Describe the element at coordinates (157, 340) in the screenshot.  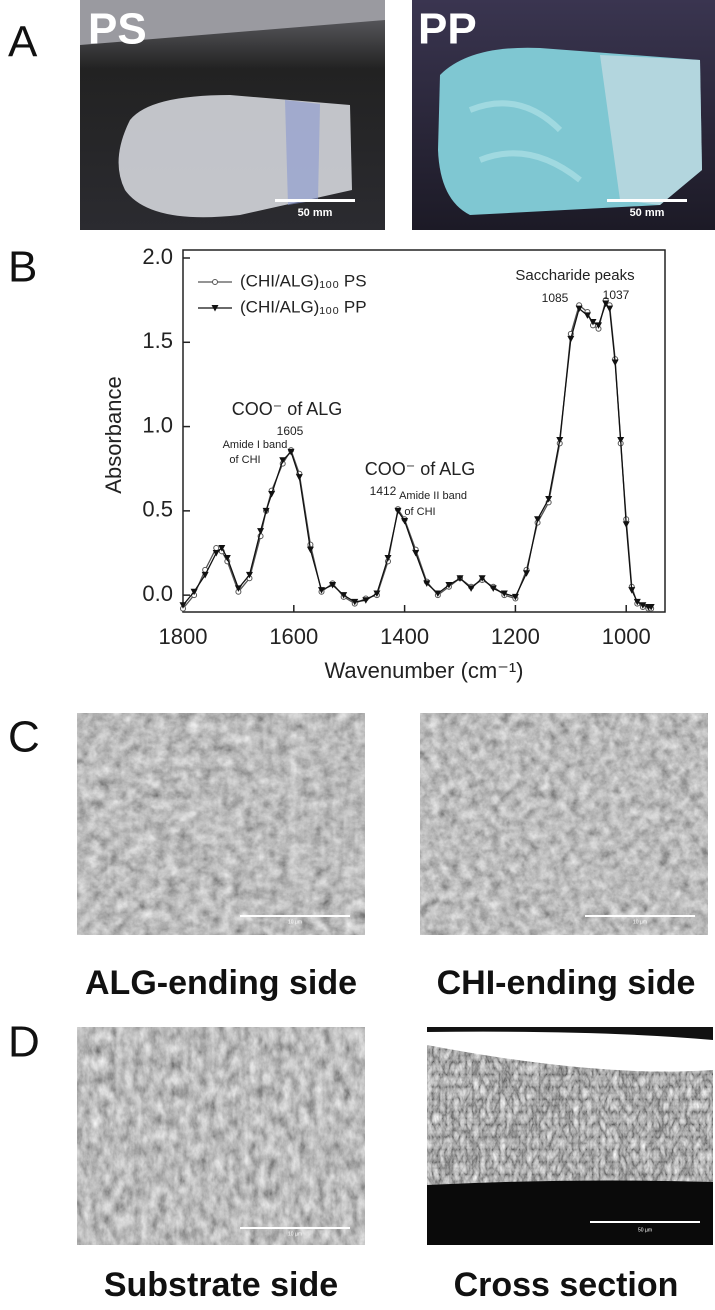
I see `y-tick-label: 1.5` at that location.